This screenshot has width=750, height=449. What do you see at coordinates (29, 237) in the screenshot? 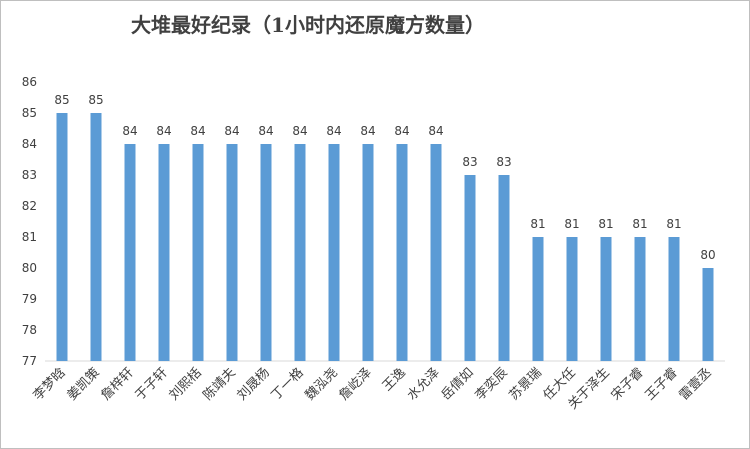
I see `y-tick-label: 81` at bounding box center [29, 237].